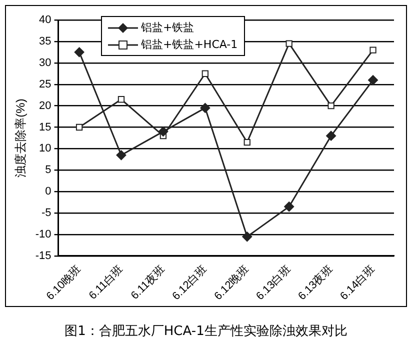  I want to click on y-tick-label: -10, so click(43, 234).